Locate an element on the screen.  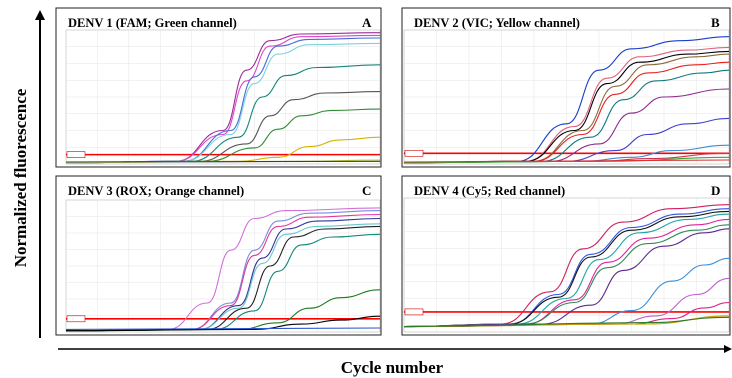
y-axis-arrow-head is located at coordinates (40, 15).